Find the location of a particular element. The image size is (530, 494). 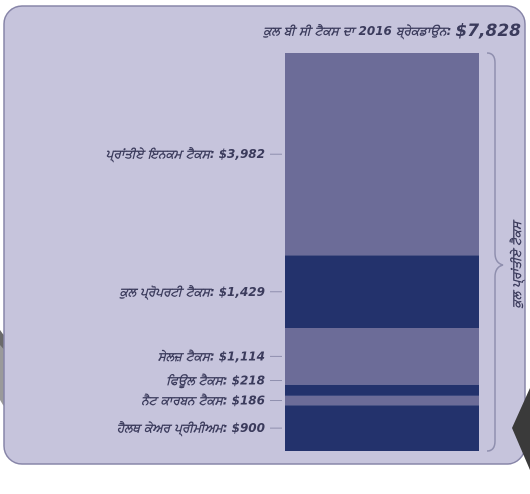

segment-label: ਕੁਲ ਪ੍ਰੋਪਰਟੀ ਟੈਕਸ: $1,429 is located at coordinates (192, 291).